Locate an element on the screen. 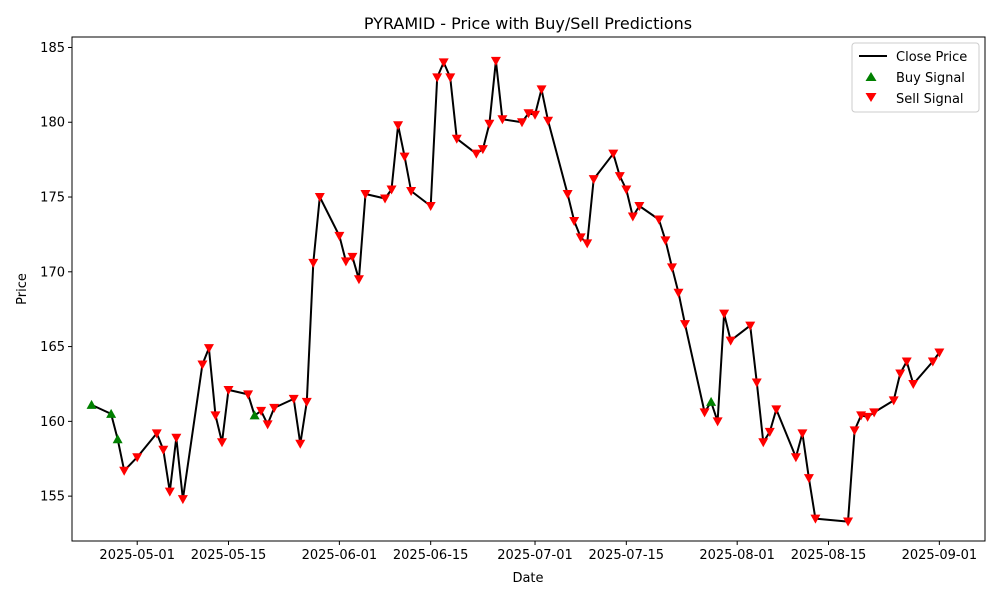 The width and height of the screenshot is (1000, 600). legend-sell-marker is located at coordinates (871, 97).